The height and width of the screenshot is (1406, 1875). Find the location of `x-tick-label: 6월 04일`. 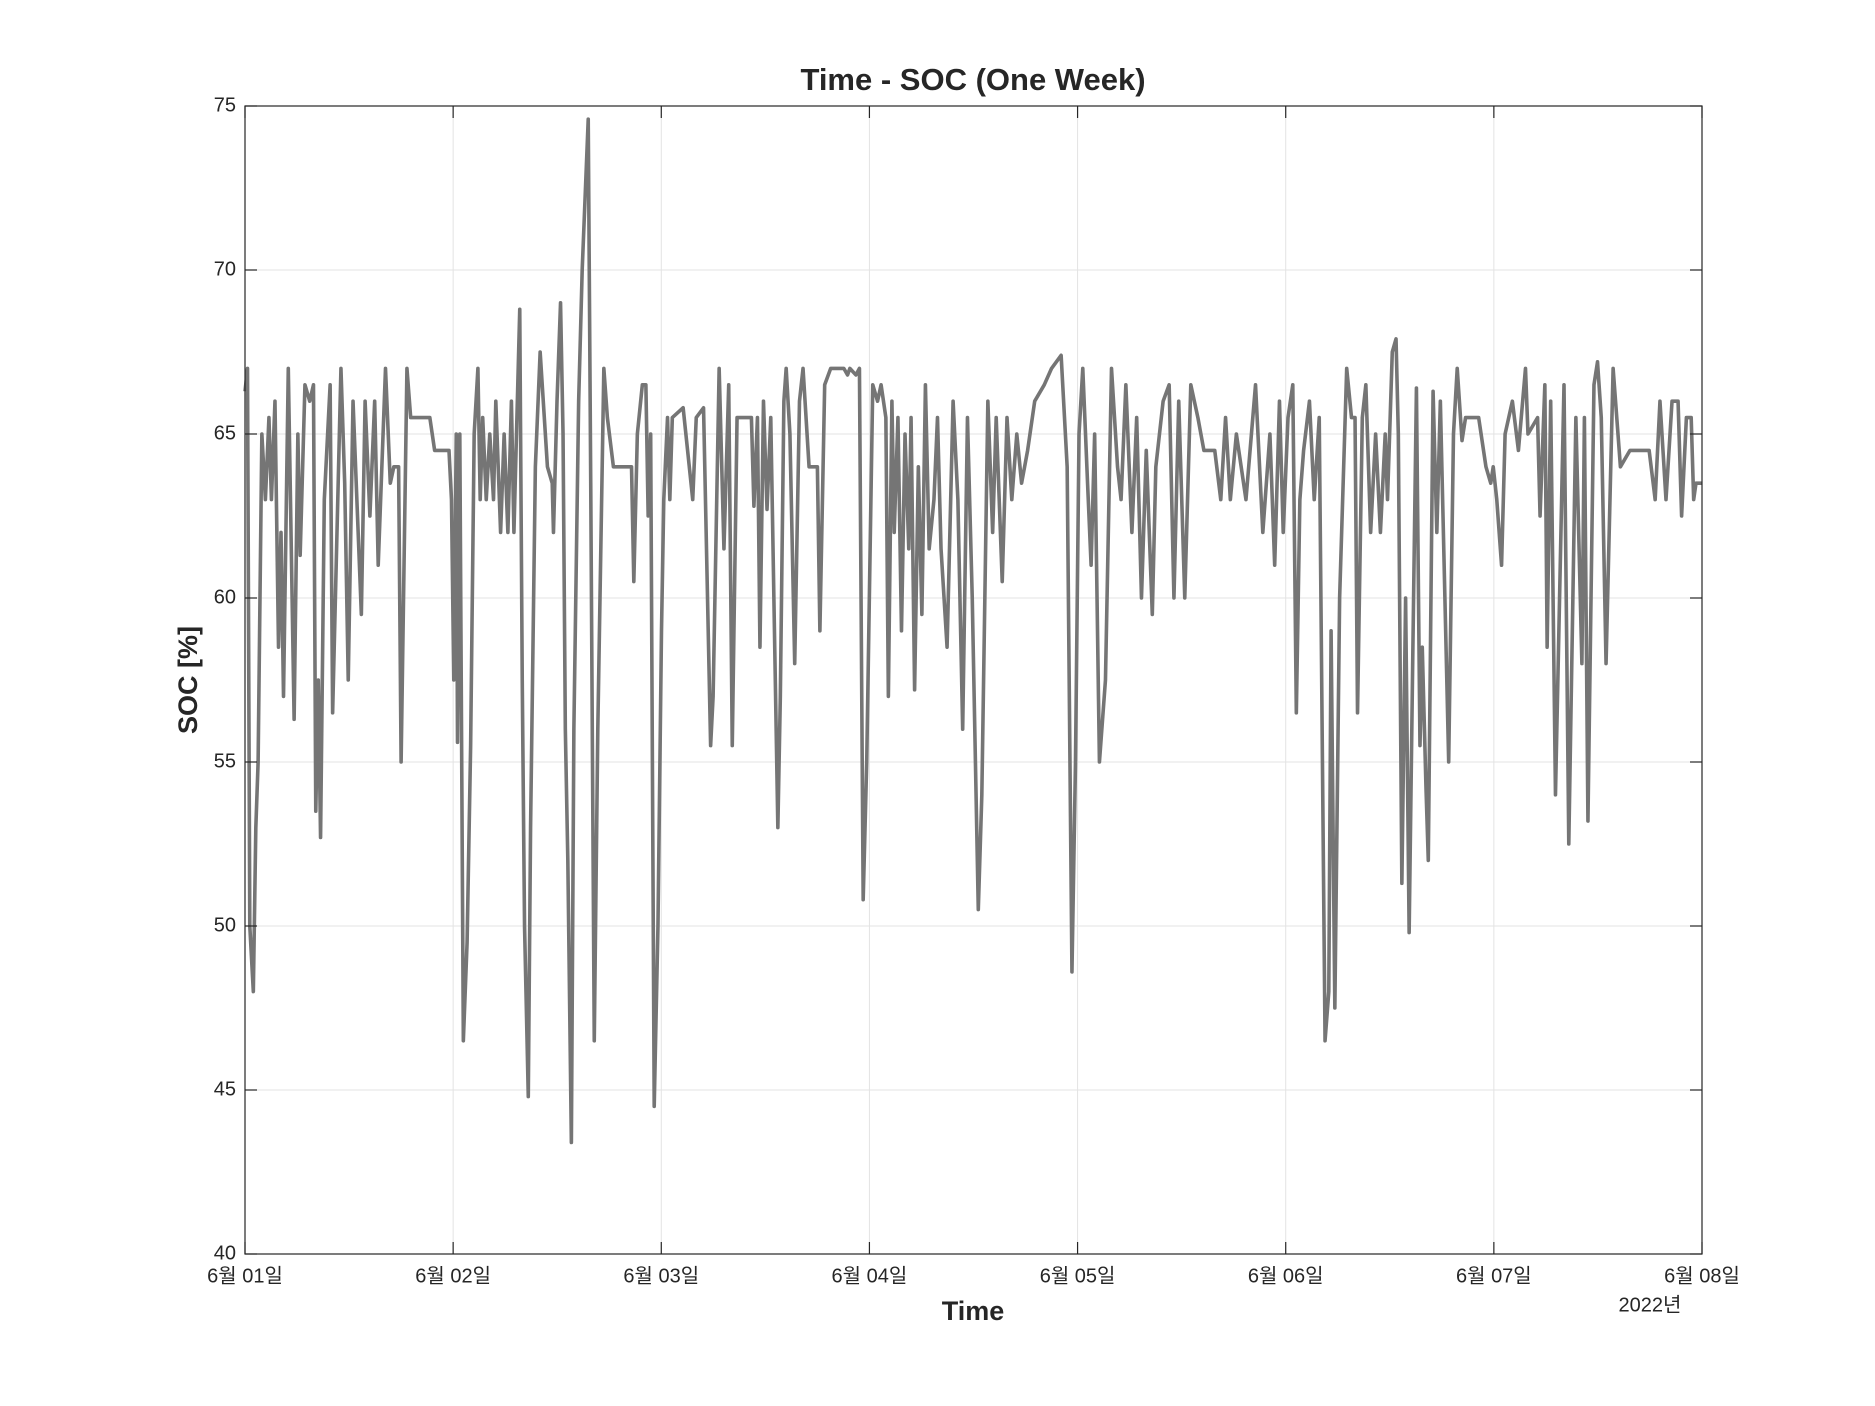

x-tick-label: 6월 04일 is located at coordinates (870, 1275).